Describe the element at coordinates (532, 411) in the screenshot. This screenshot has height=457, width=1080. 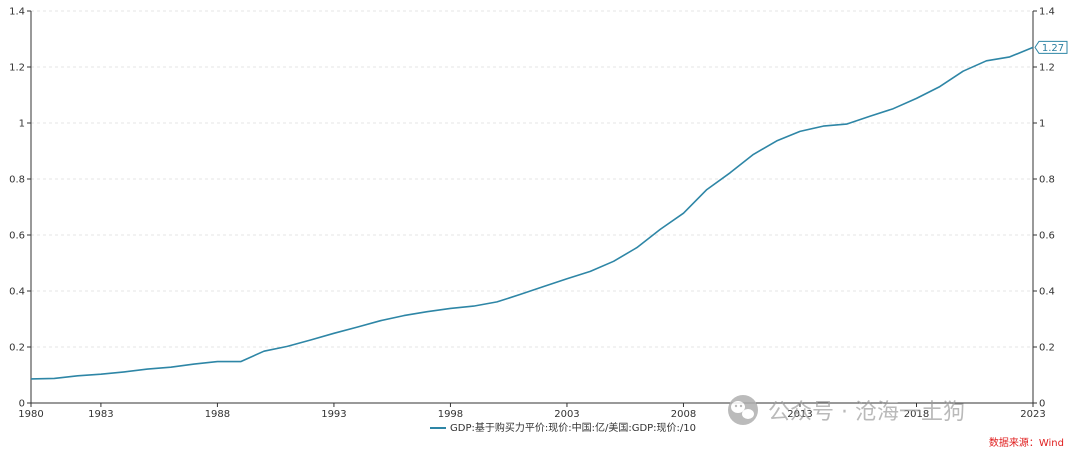
I see `x-axis: 1980 1983 1988 1993 1998 2003 2008 2013 2018 2023` at that location.